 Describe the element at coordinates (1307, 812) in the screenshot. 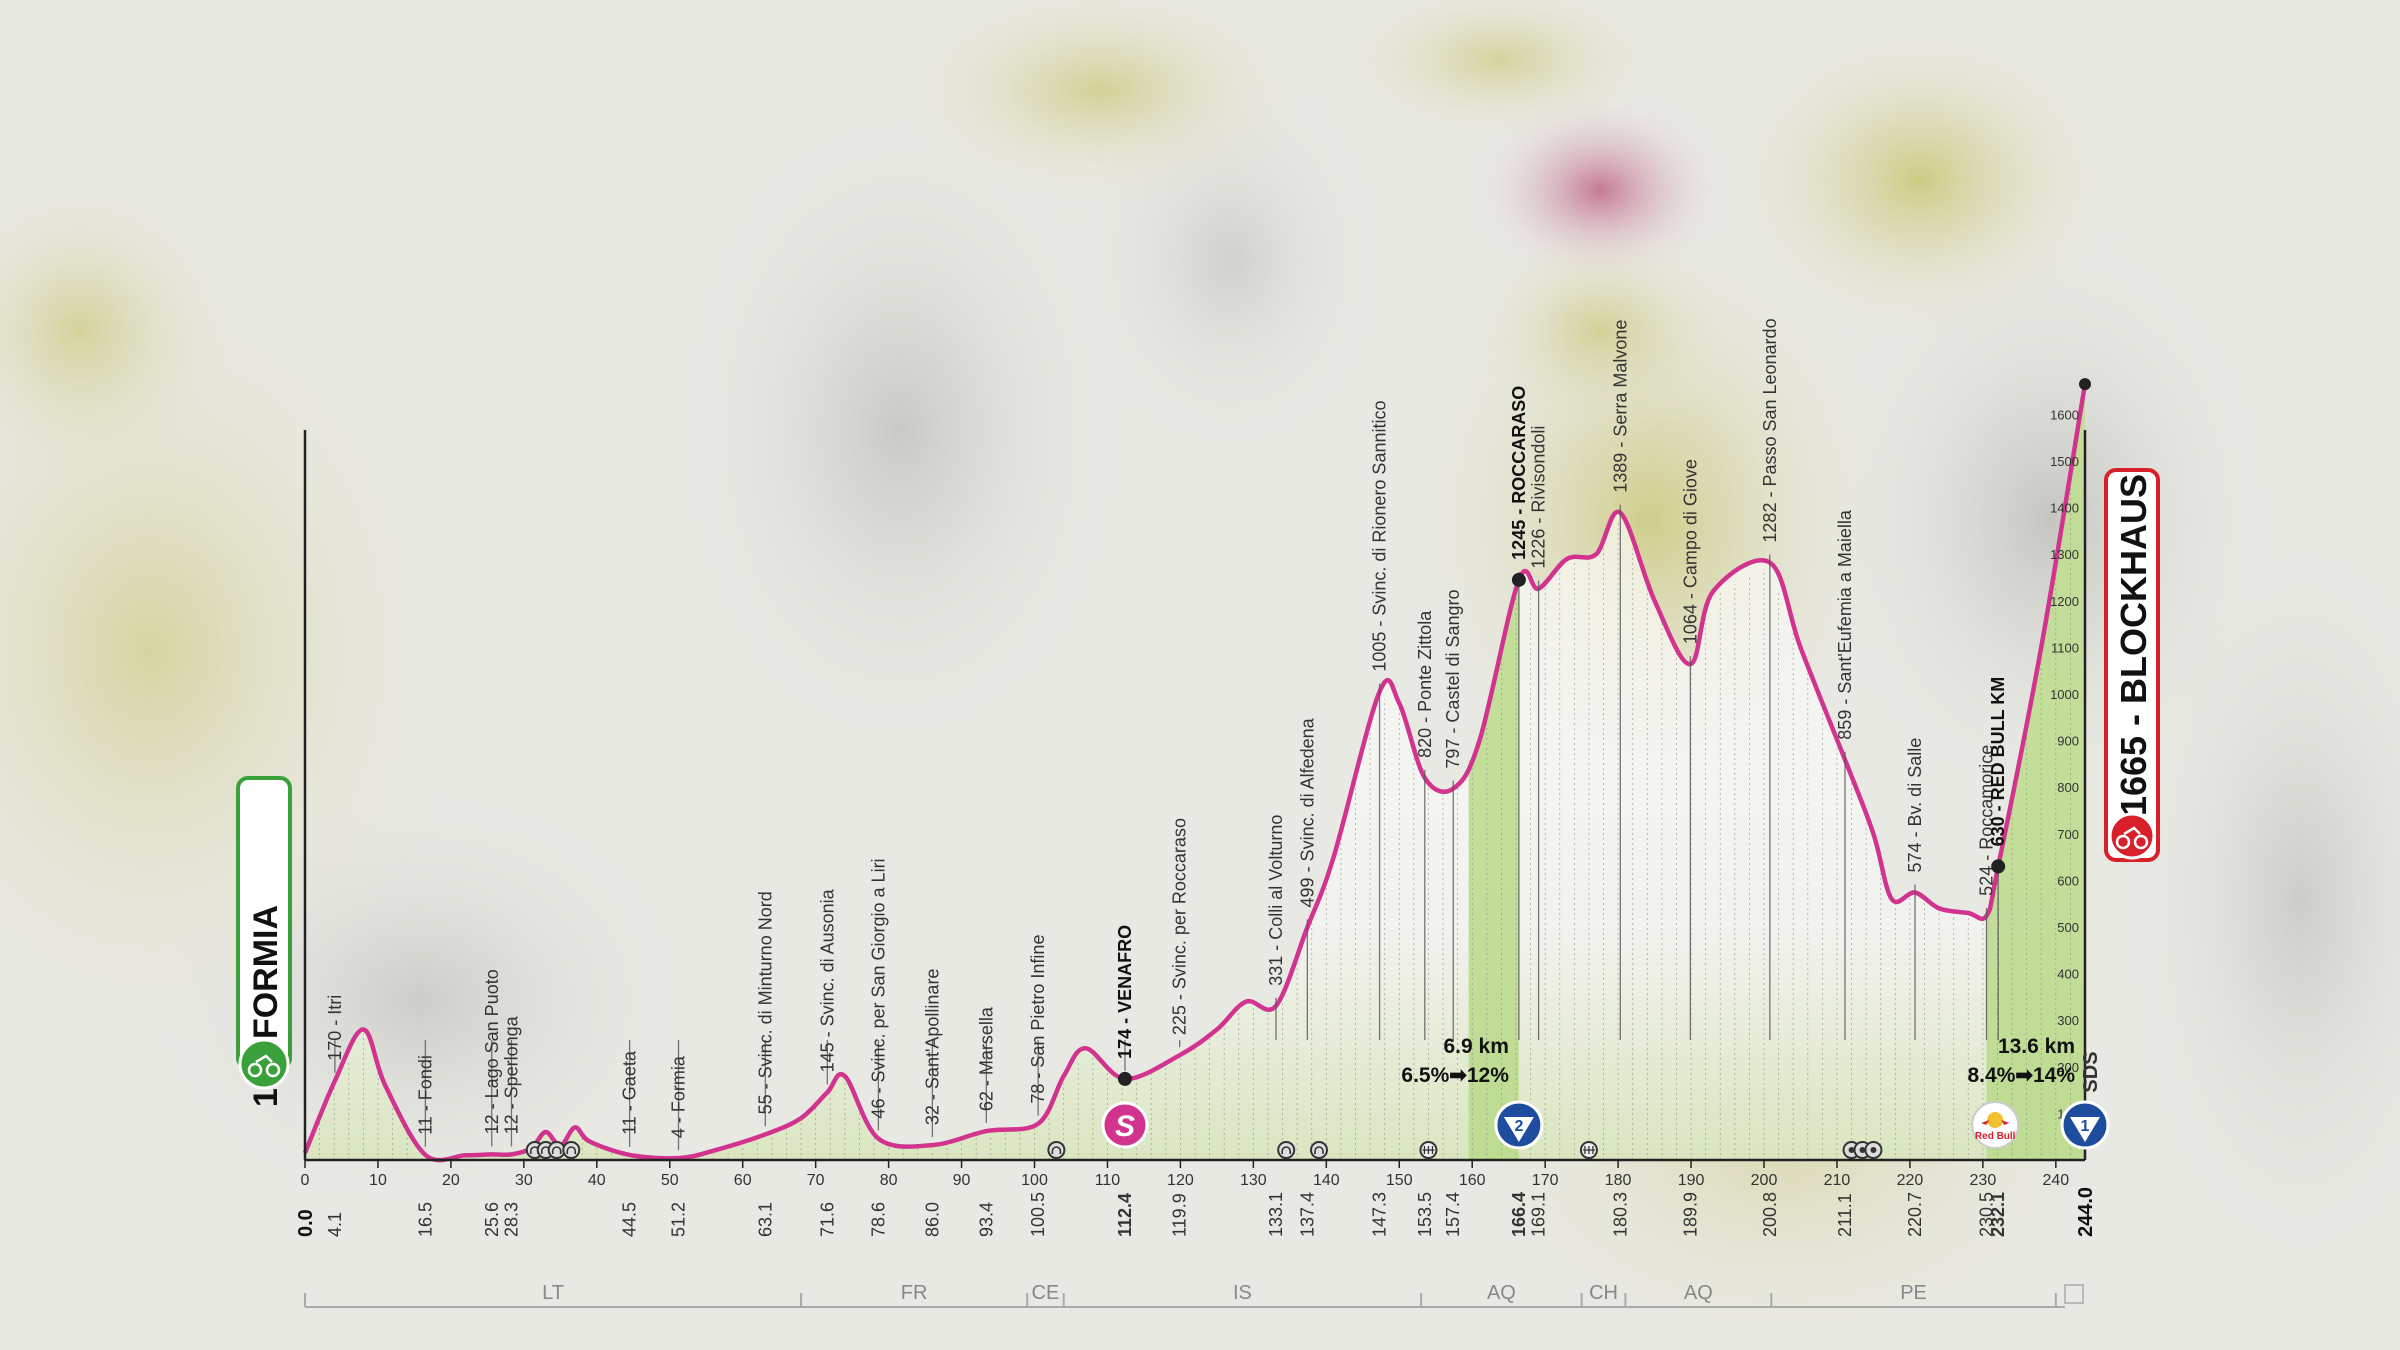

I see `place-name: 499 - Svinc. di Alfedena` at that location.